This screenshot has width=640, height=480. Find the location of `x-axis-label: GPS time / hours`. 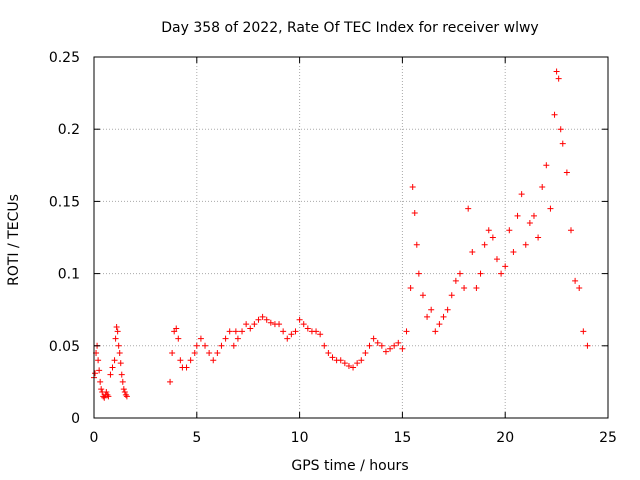

x-axis-label: GPS time / hours is located at coordinates (349, 466).